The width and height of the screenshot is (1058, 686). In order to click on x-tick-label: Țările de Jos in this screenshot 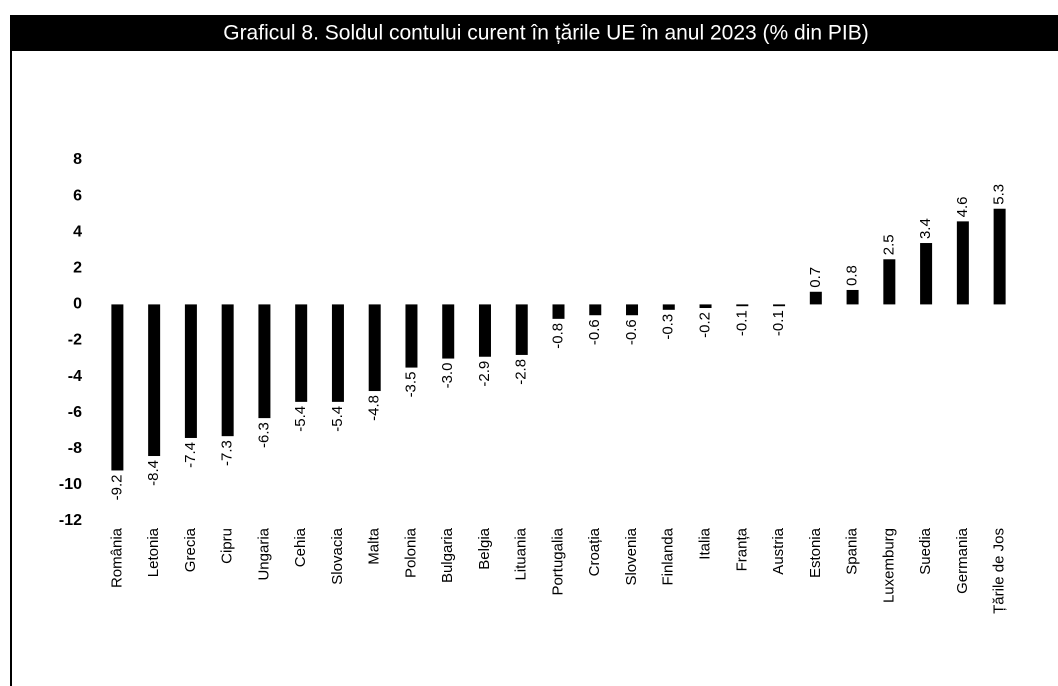, I will do `click(999, 571)`.